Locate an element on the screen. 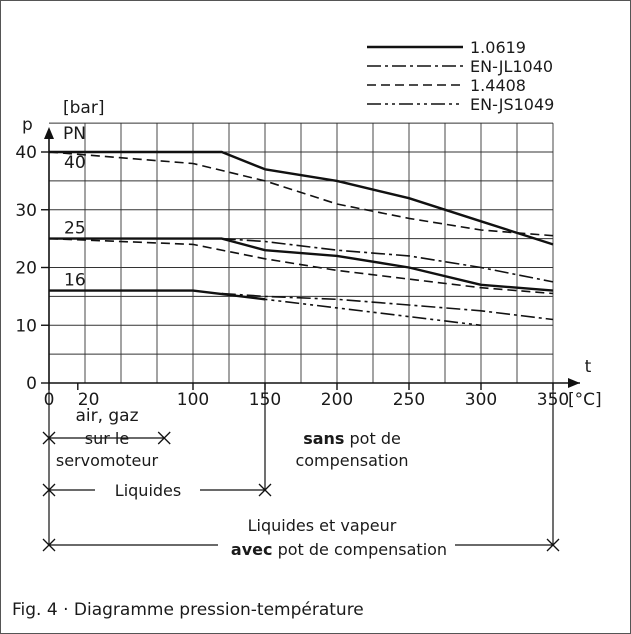  y-tick-label: 10 is located at coordinates (26, 326).